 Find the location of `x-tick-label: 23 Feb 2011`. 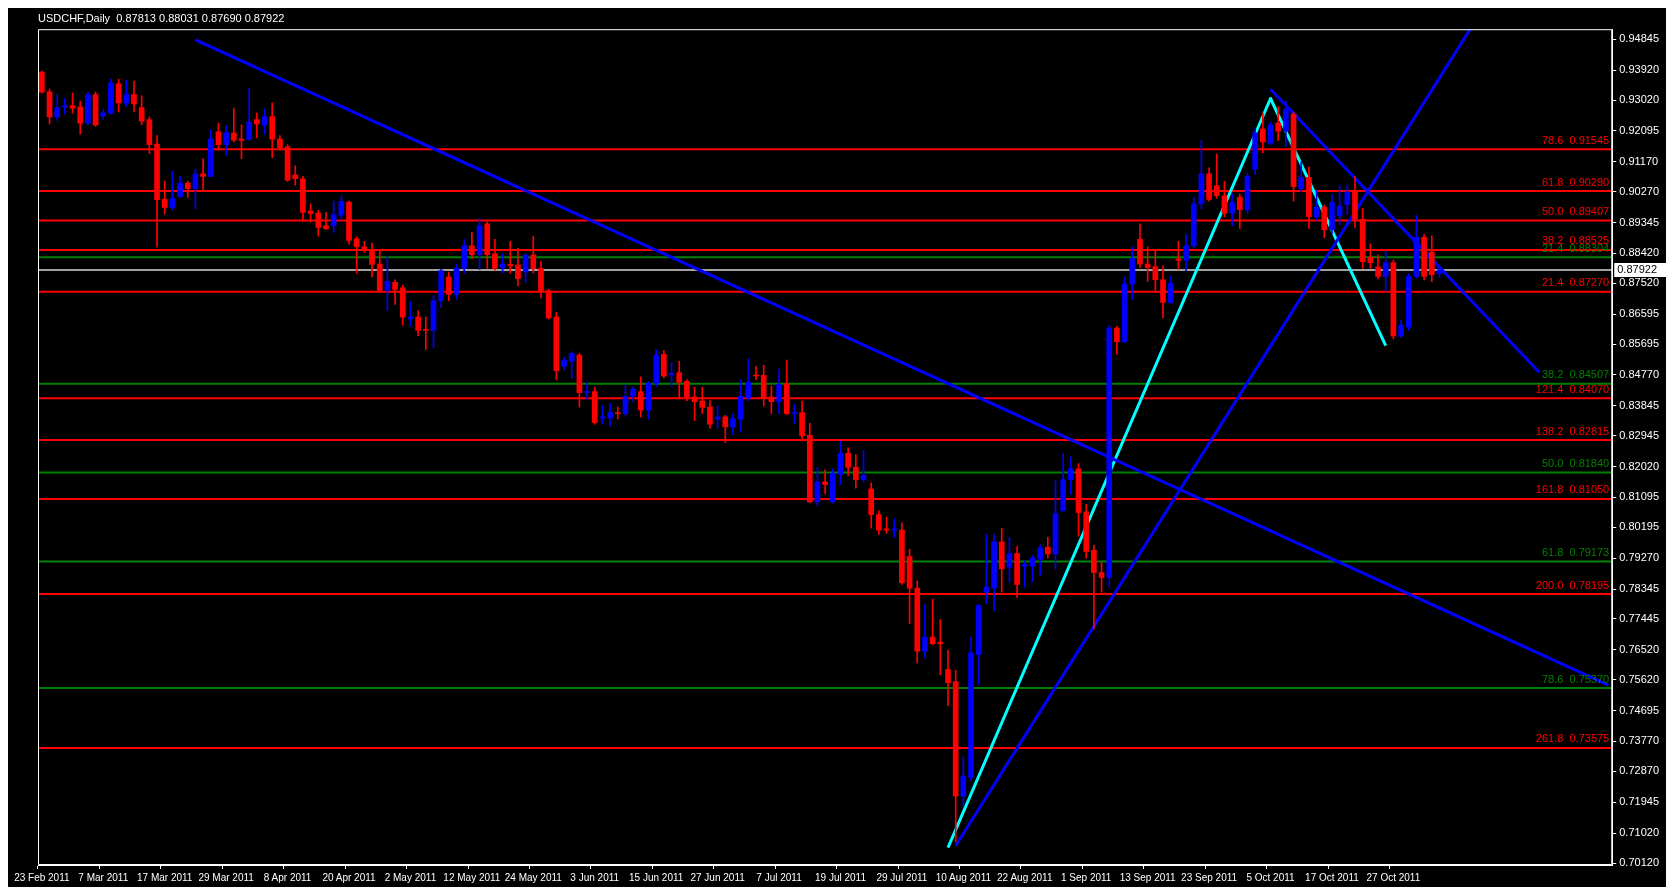

x-tick-label: 23 Feb 2011 is located at coordinates (42, 877).